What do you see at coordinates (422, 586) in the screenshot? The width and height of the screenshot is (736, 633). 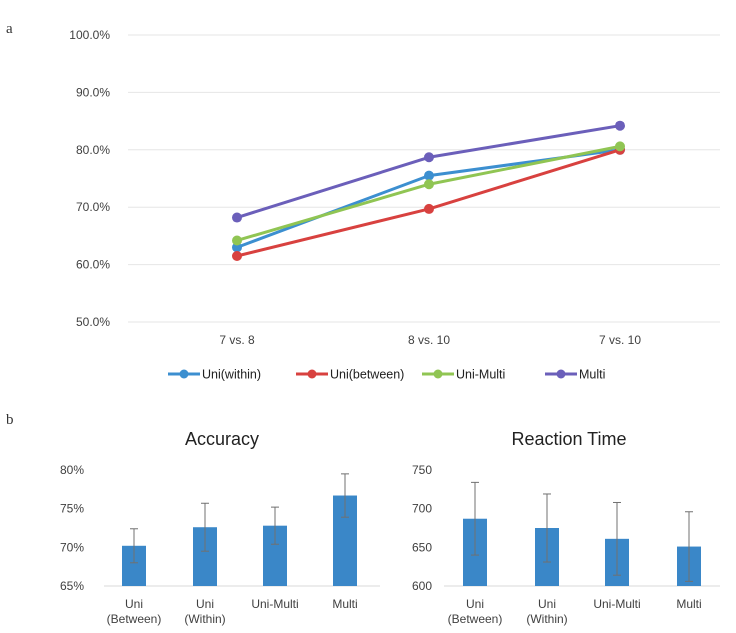 I see `y-tick-label: 600` at bounding box center [422, 586].